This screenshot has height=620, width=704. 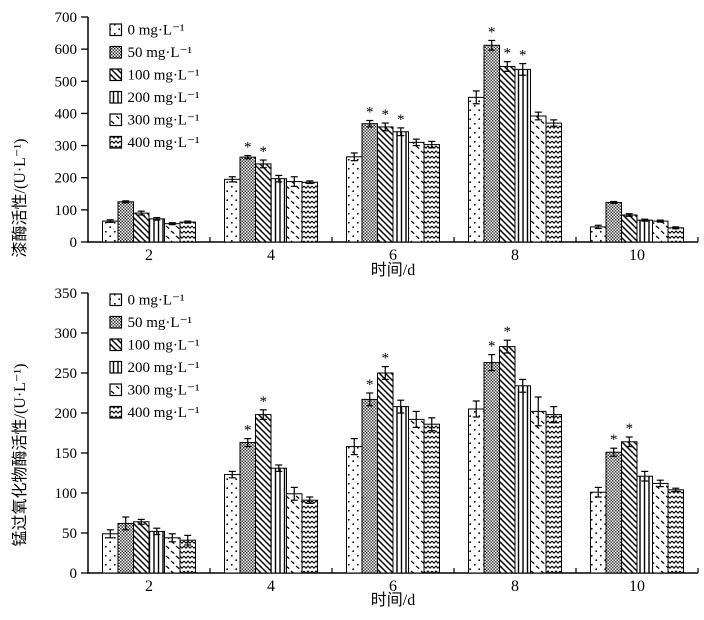 I want to click on y-tick-label: 250, so click(x=66, y=374).